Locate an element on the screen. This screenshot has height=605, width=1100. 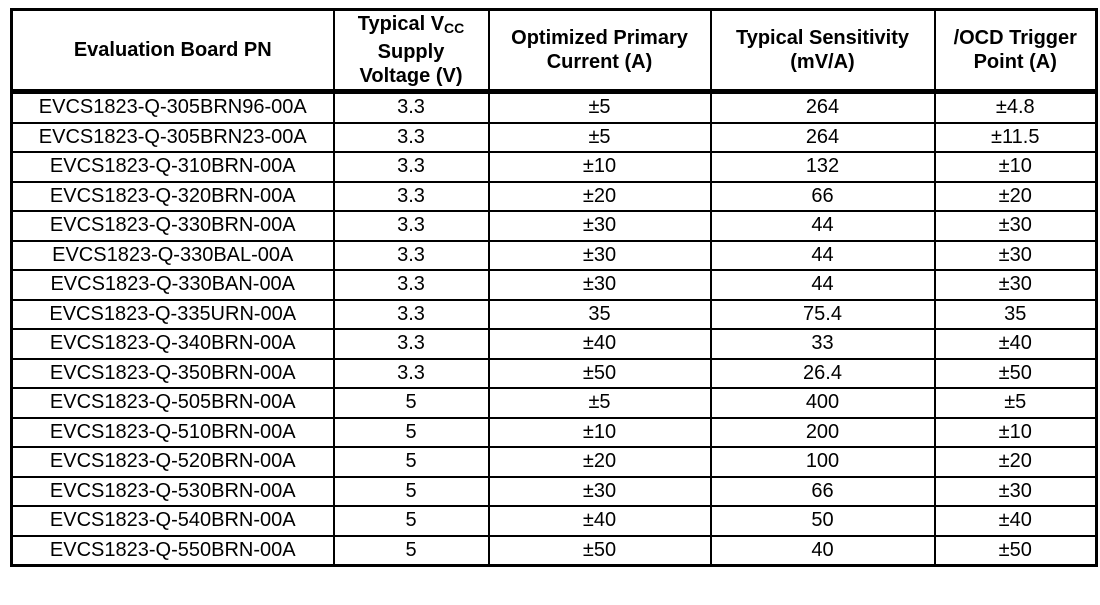
table-row: EVCS1823-Q-320BRN-00A 3.3 ±20 66 ±20 is located at coordinates (554, 196).